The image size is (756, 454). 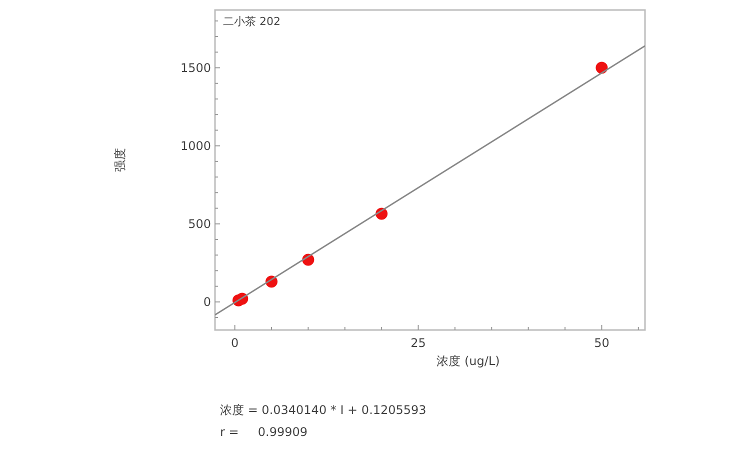 I want to click on x-axis-title: 浓度 (ug/L), so click(x=468, y=361).